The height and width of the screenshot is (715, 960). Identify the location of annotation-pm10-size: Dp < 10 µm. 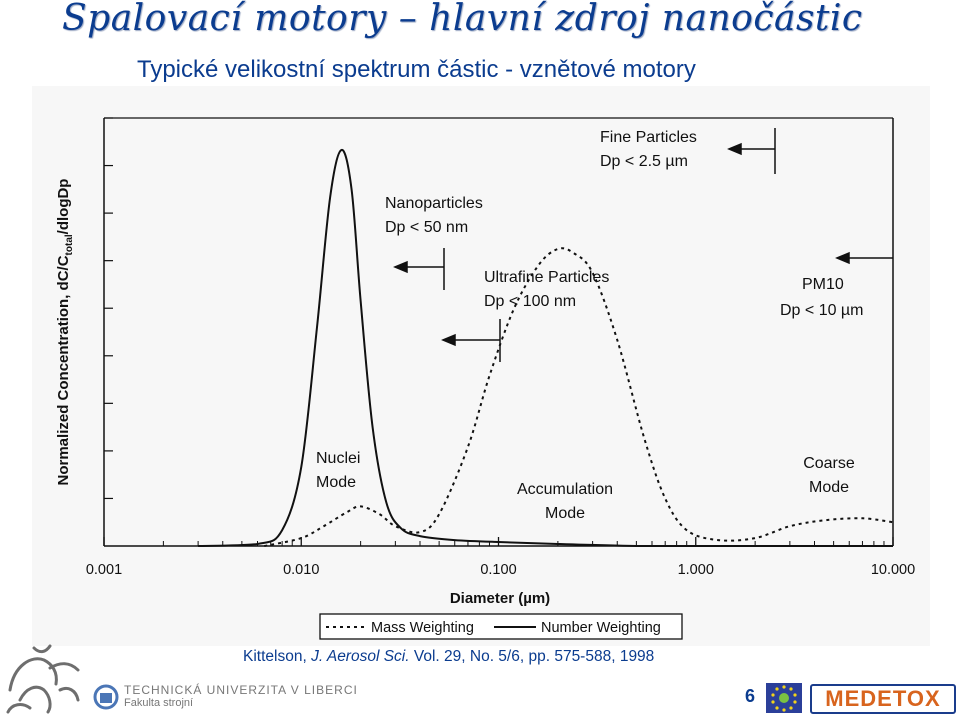
(821, 310).